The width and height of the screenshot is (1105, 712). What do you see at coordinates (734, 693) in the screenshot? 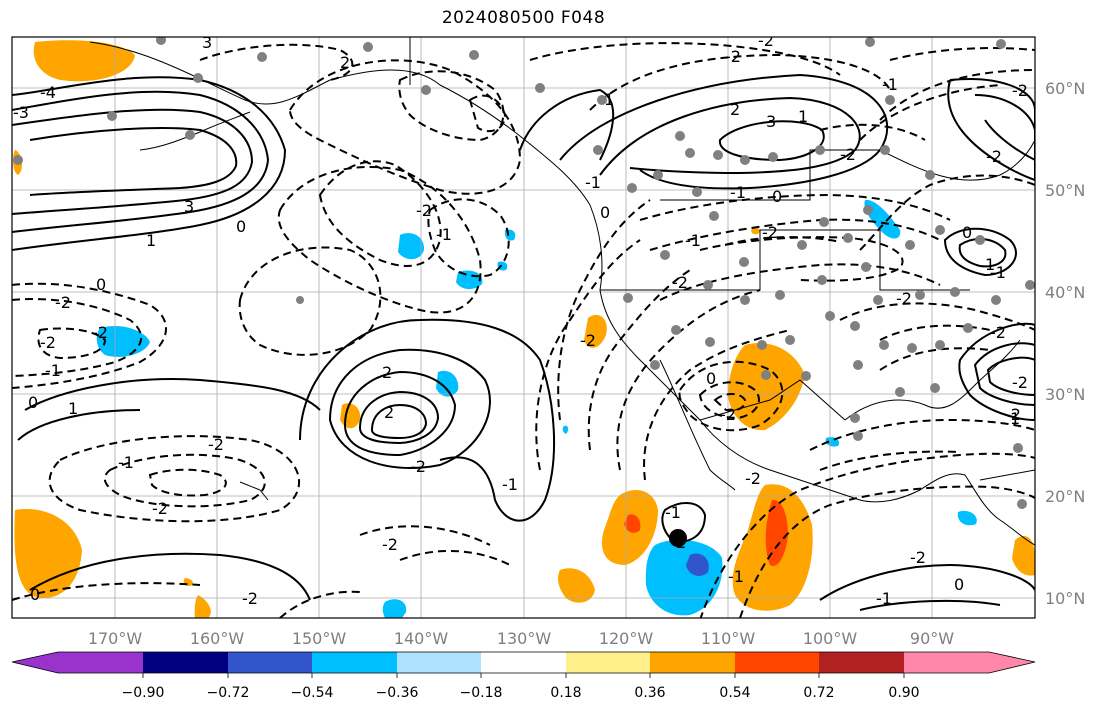
I see `colorbar-tick-label: 0.54` at bounding box center [734, 693].